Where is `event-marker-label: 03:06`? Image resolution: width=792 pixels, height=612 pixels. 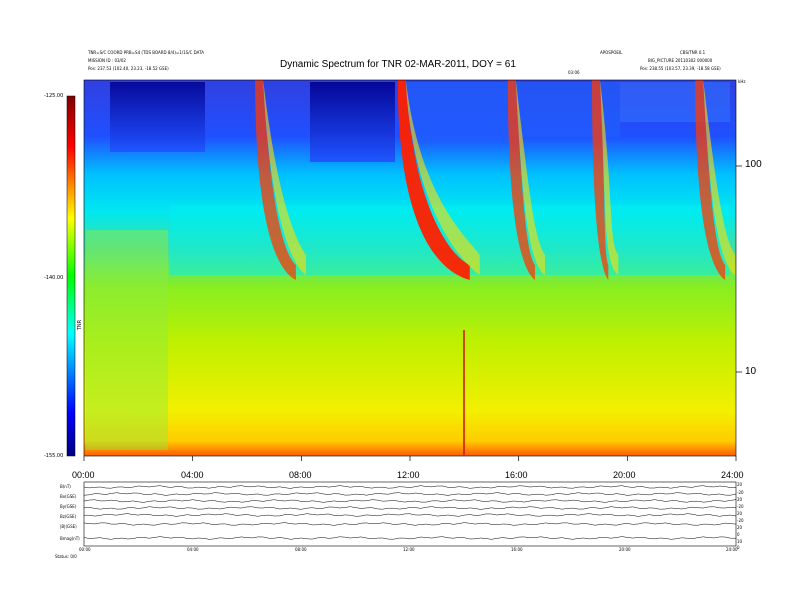 event-marker-label: 03:06 is located at coordinates (574, 72).